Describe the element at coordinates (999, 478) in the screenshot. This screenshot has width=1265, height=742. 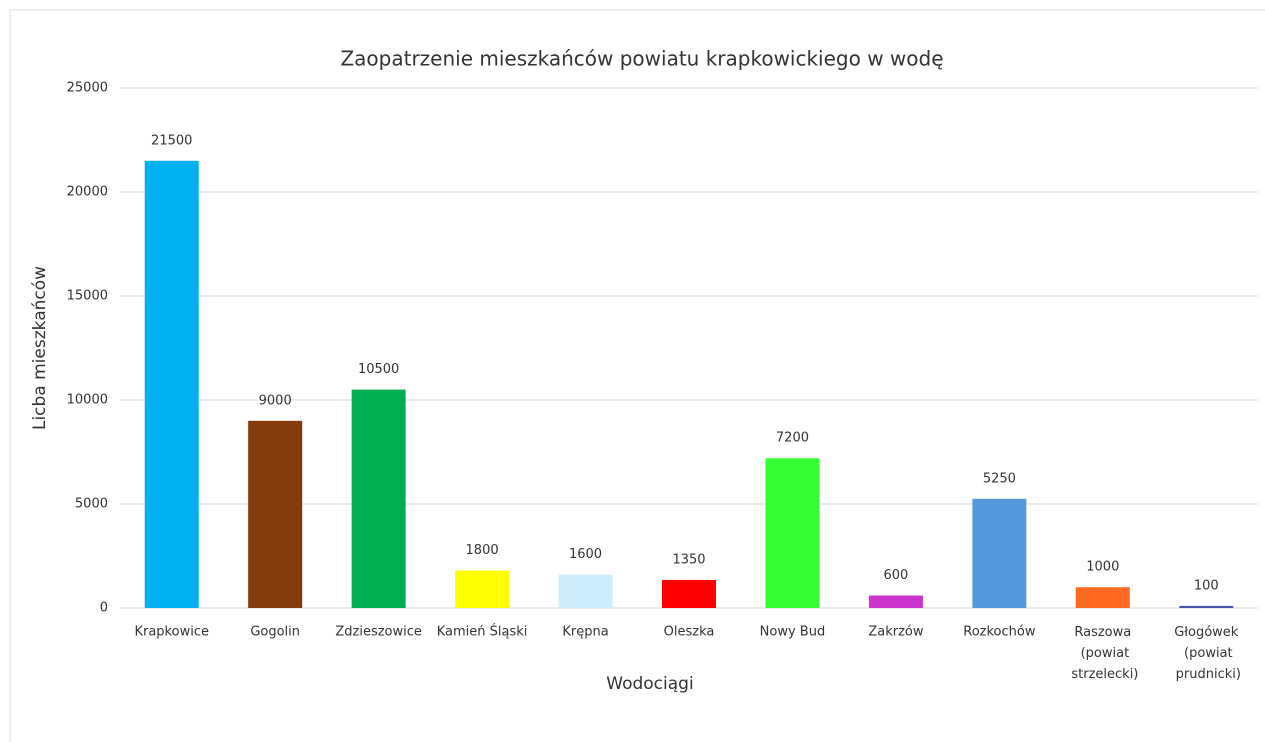
I see `data-label: 5250` at that location.